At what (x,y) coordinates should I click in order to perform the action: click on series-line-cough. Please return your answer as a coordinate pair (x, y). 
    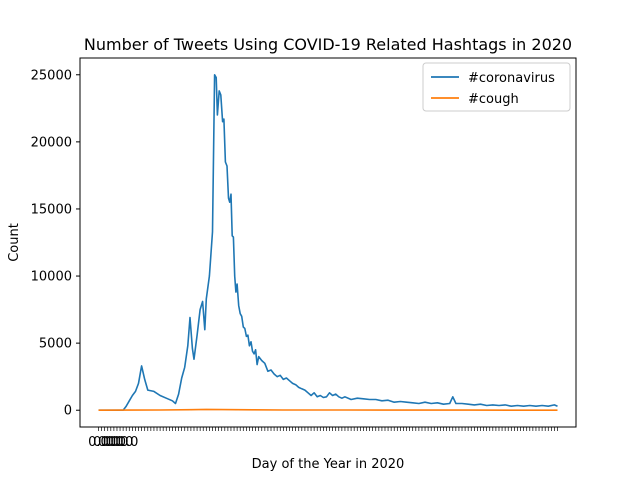
    Looking at the image, I should click on (328, 409).